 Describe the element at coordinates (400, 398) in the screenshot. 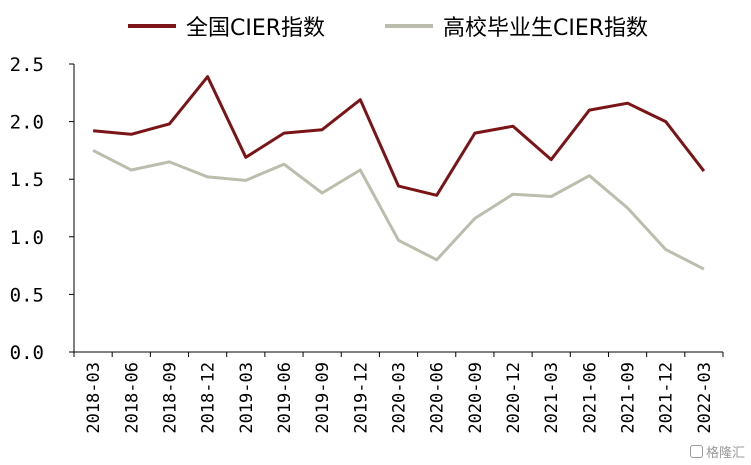

I see `x-tick-label: 2020-03` at that location.